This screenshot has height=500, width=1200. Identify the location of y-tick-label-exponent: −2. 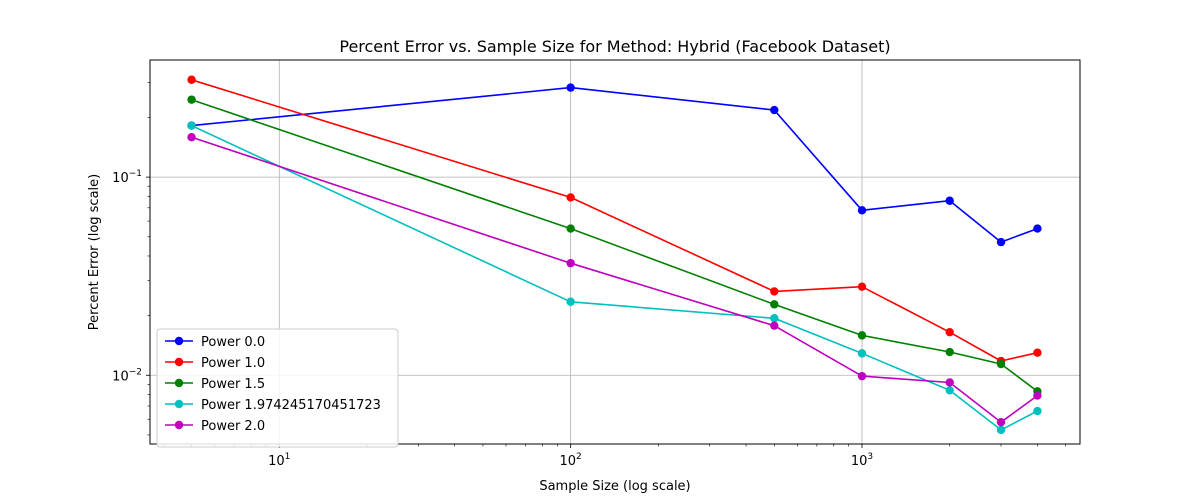
(135, 372).